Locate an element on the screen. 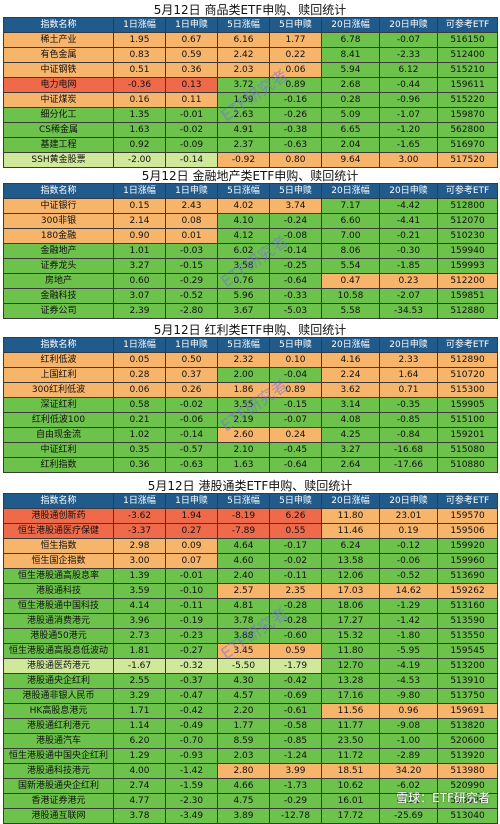  index-name-cell: 港股通科技港元 is located at coordinates (58, 771).